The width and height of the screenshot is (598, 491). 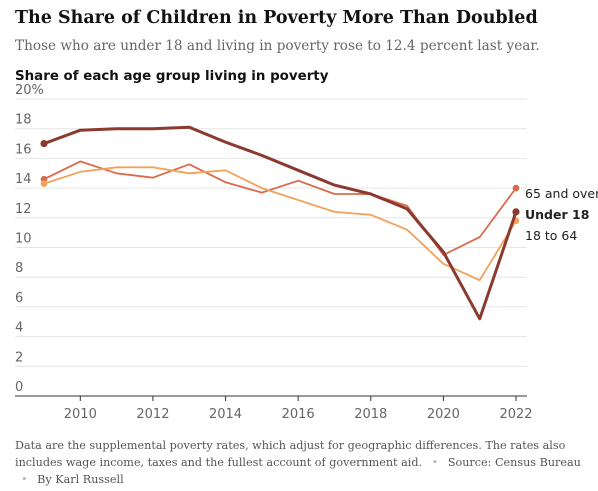 What do you see at coordinates (443, 414) in the screenshot?
I see `x-tick-label: 2020` at bounding box center [443, 414].